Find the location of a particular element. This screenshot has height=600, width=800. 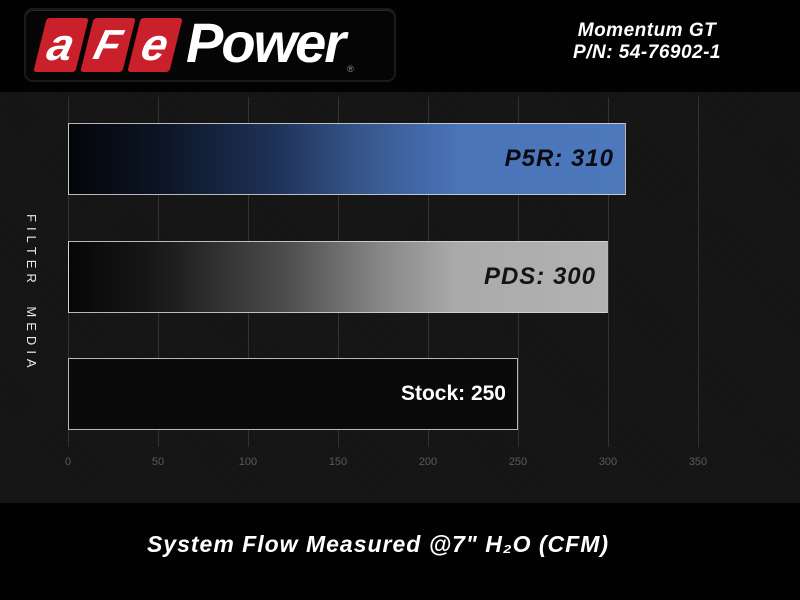

logo-letter-e: e is located at coordinates (155, 45).